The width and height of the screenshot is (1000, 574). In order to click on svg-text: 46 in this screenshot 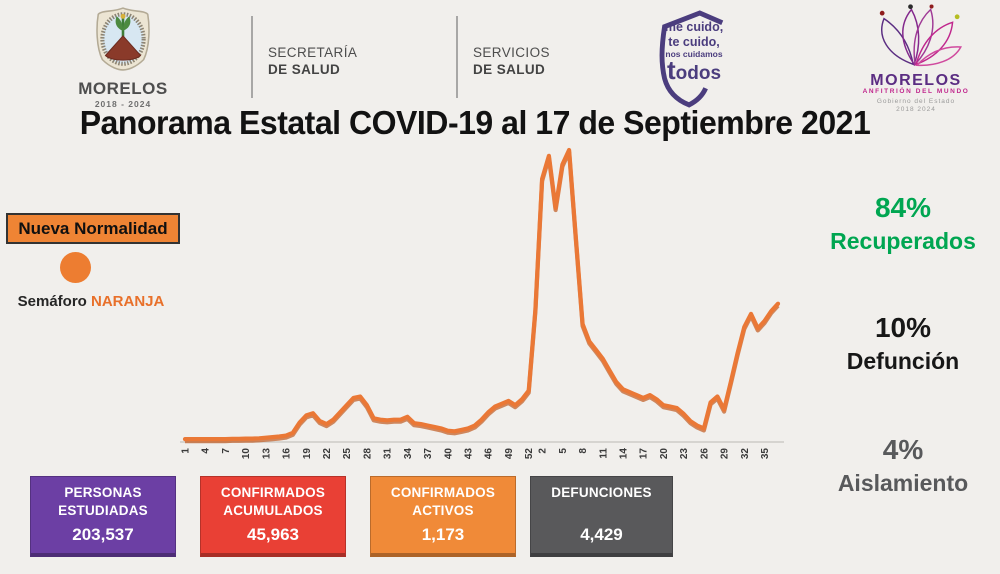, I will do `click(489, 454)`.